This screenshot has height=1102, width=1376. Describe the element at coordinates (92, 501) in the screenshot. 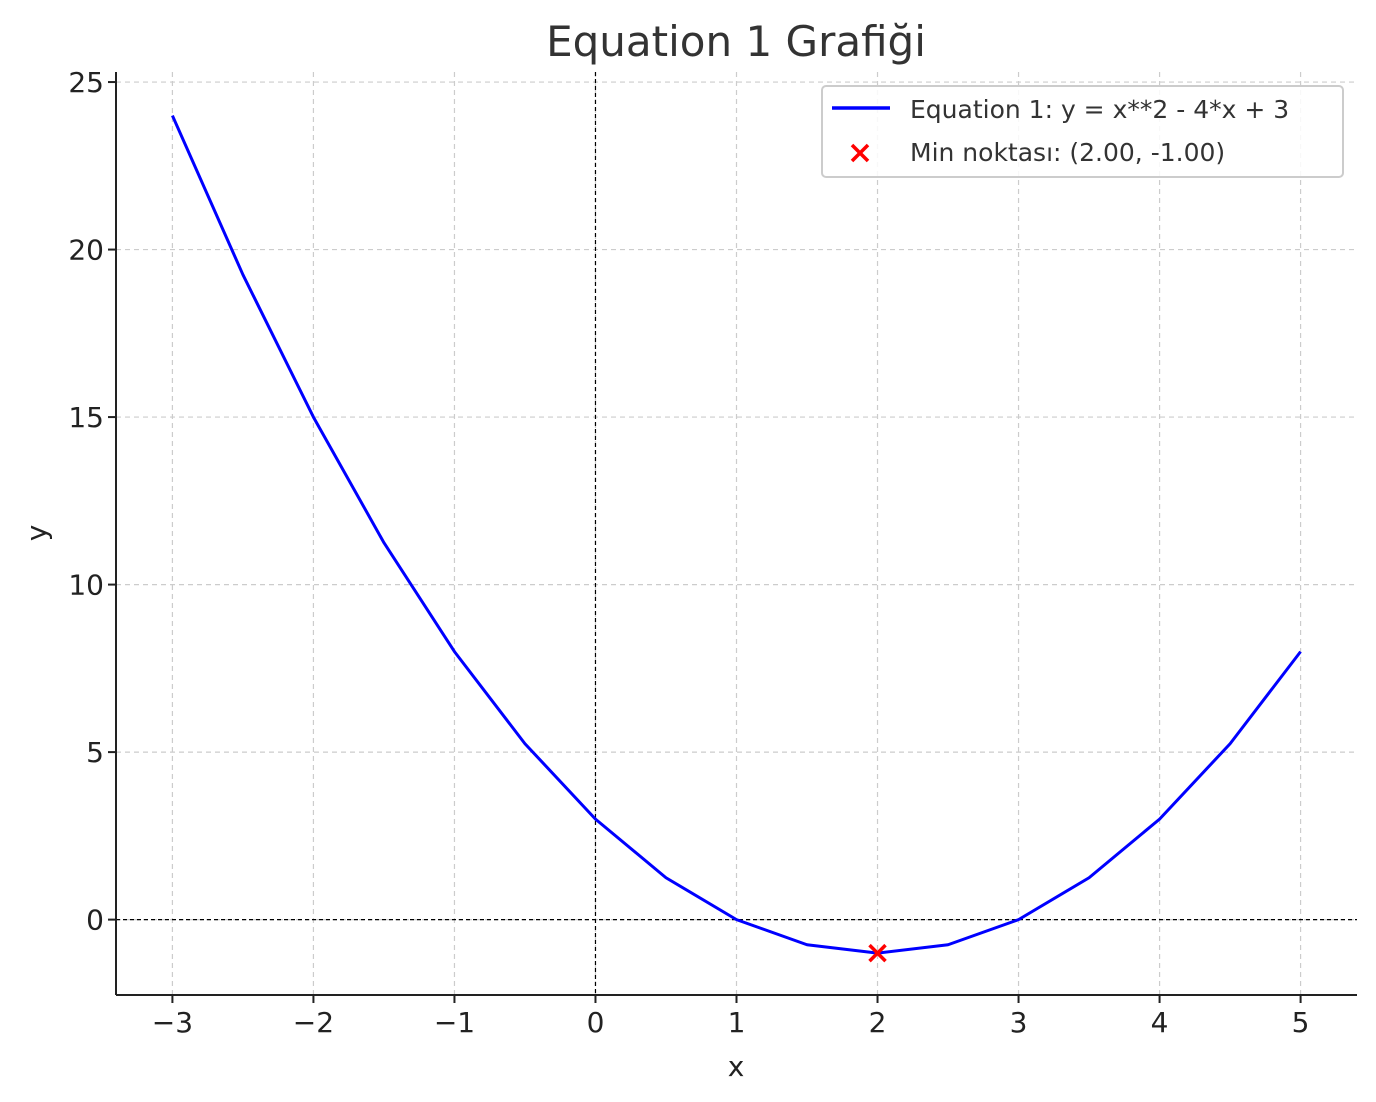

I see `y-axis-ticks: 0 5 10 15 20 25` at that location.